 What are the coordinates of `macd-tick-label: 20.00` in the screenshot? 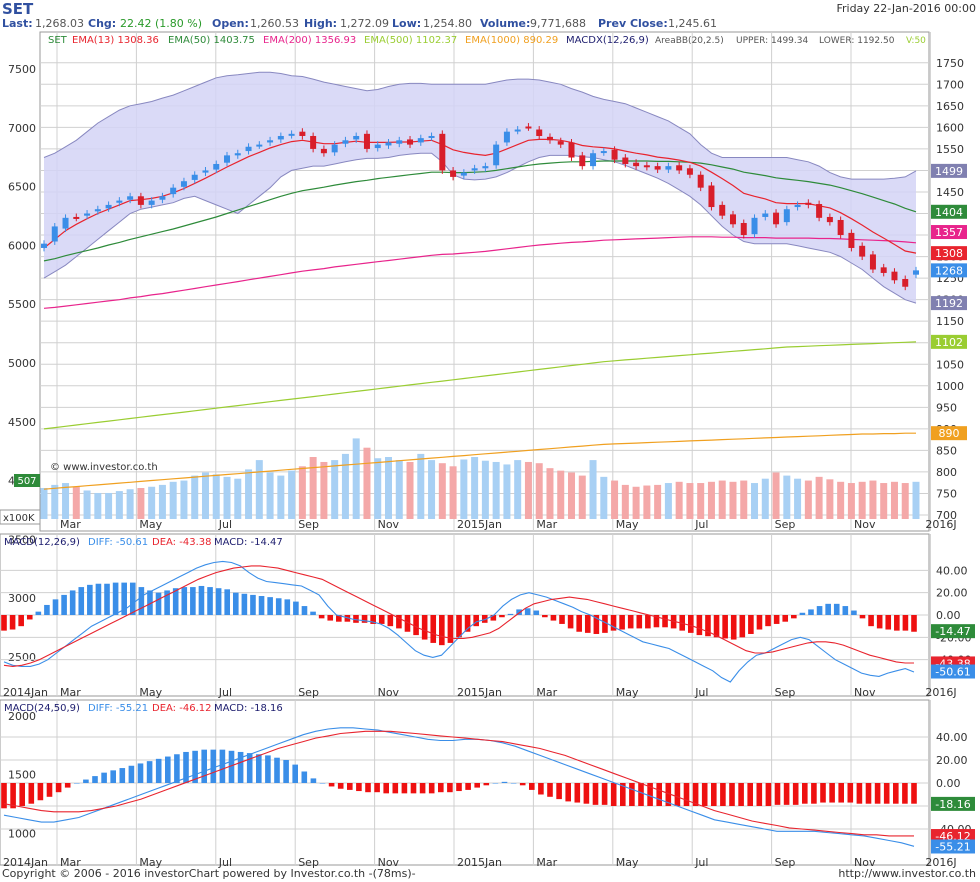 It's located at (952, 593).